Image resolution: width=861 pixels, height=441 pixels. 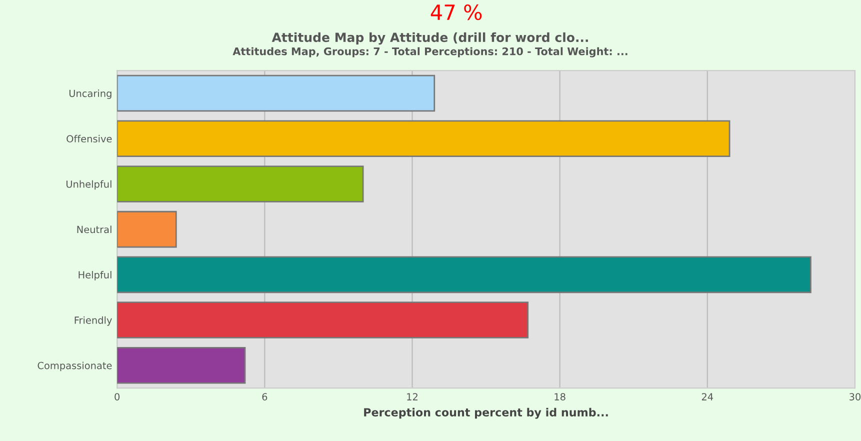 What do you see at coordinates (94, 230) in the screenshot?
I see `y-tick-label: Neutral` at bounding box center [94, 230].